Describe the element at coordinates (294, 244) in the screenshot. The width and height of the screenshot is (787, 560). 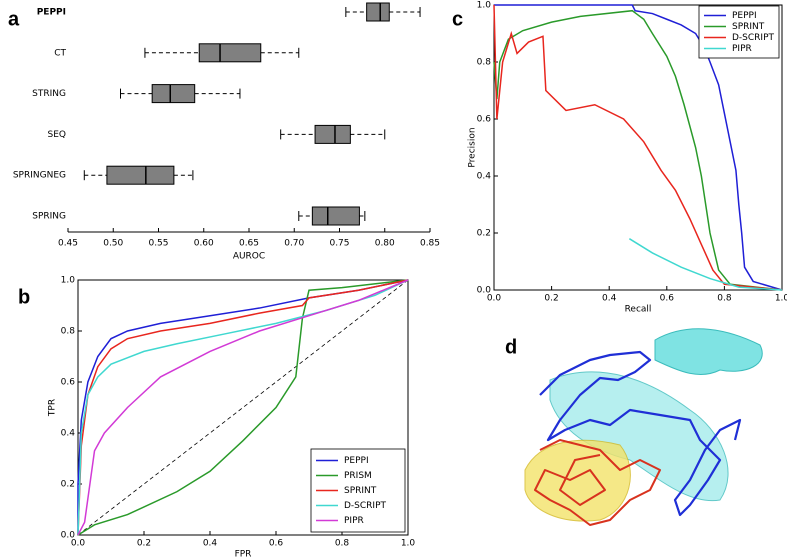
I see `x-tick-label: 0.70` at that location.